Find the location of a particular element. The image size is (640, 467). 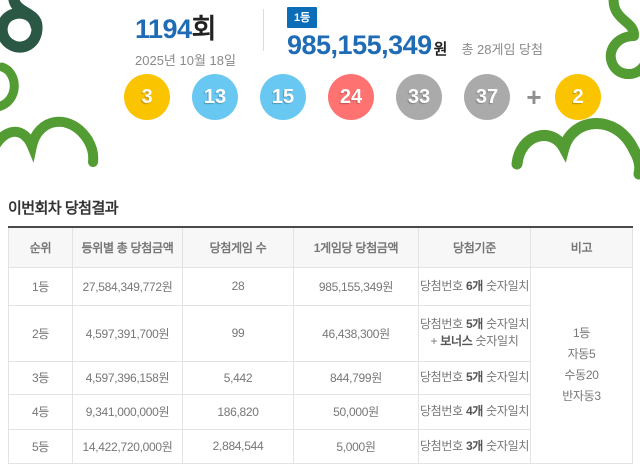

total-prize-cell: 4,597,396,158원 is located at coordinates (127, 377).